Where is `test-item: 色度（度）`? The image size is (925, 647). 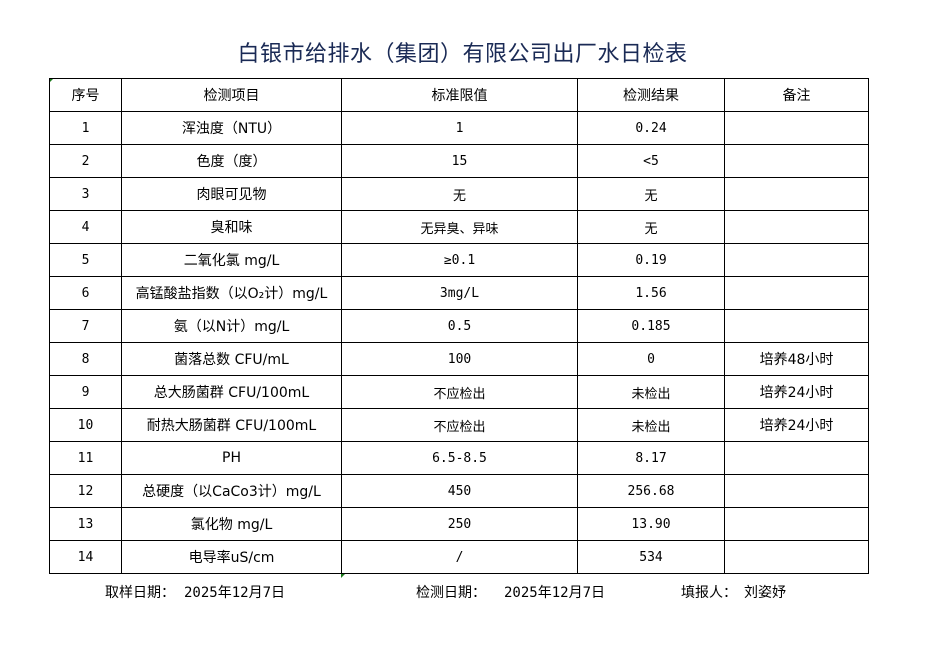
test-item: 色度（度） is located at coordinates (231, 161).